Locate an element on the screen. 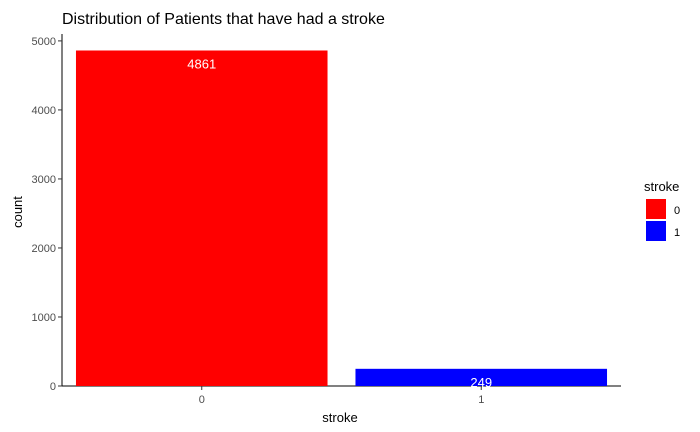  y-axis-title: count is located at coordinates (17, 212).